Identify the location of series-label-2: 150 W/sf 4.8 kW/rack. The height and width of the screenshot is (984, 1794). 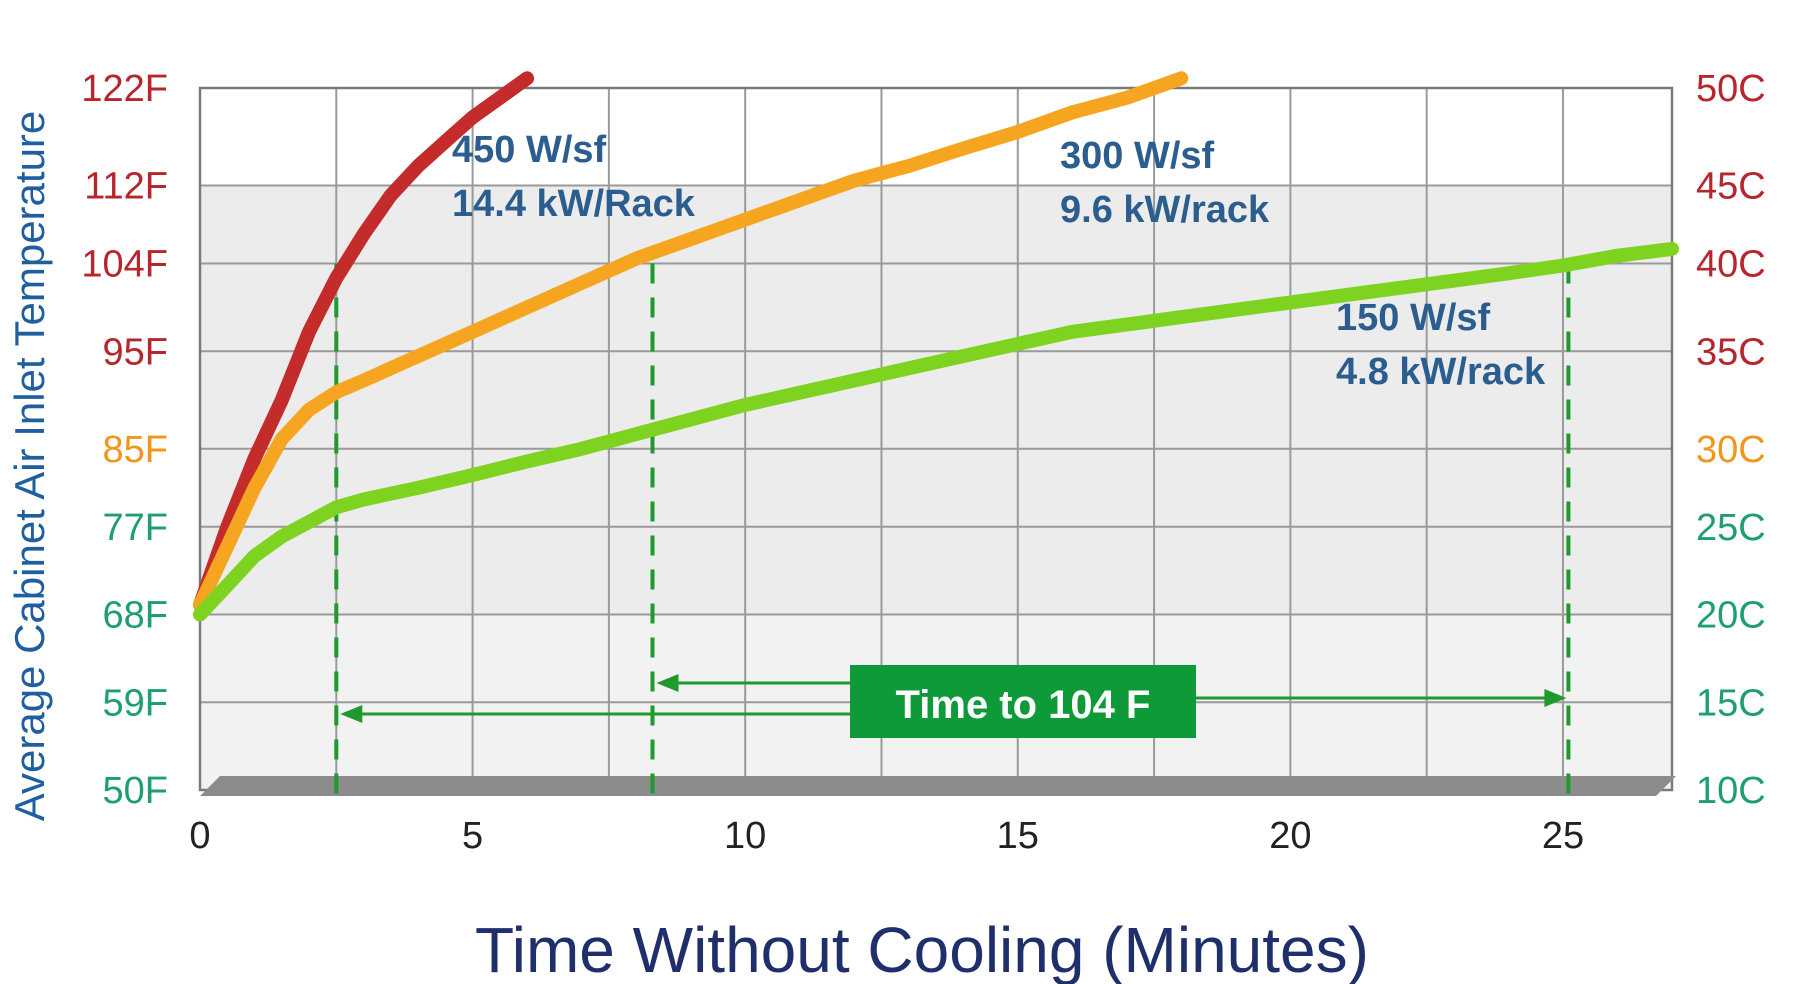
(1441, 345).